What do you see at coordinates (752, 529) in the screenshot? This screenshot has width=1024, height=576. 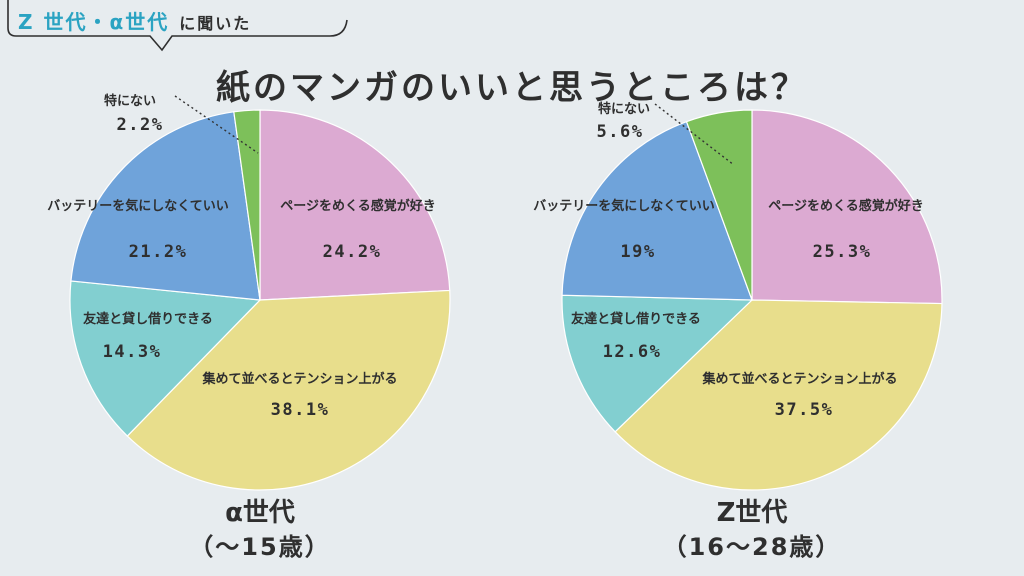 I see `z-generation-label: Z世代 （16〜28歳）` at bounding box center [752, 529].